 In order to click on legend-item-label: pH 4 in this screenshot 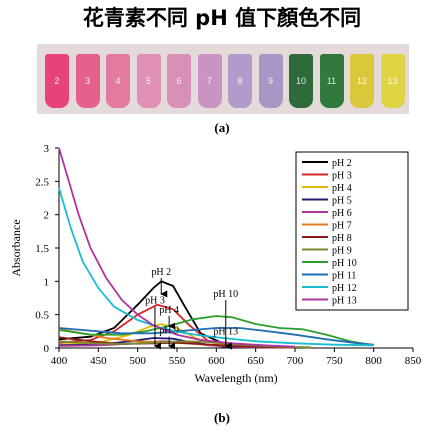, I will do `click(342, 188)`.